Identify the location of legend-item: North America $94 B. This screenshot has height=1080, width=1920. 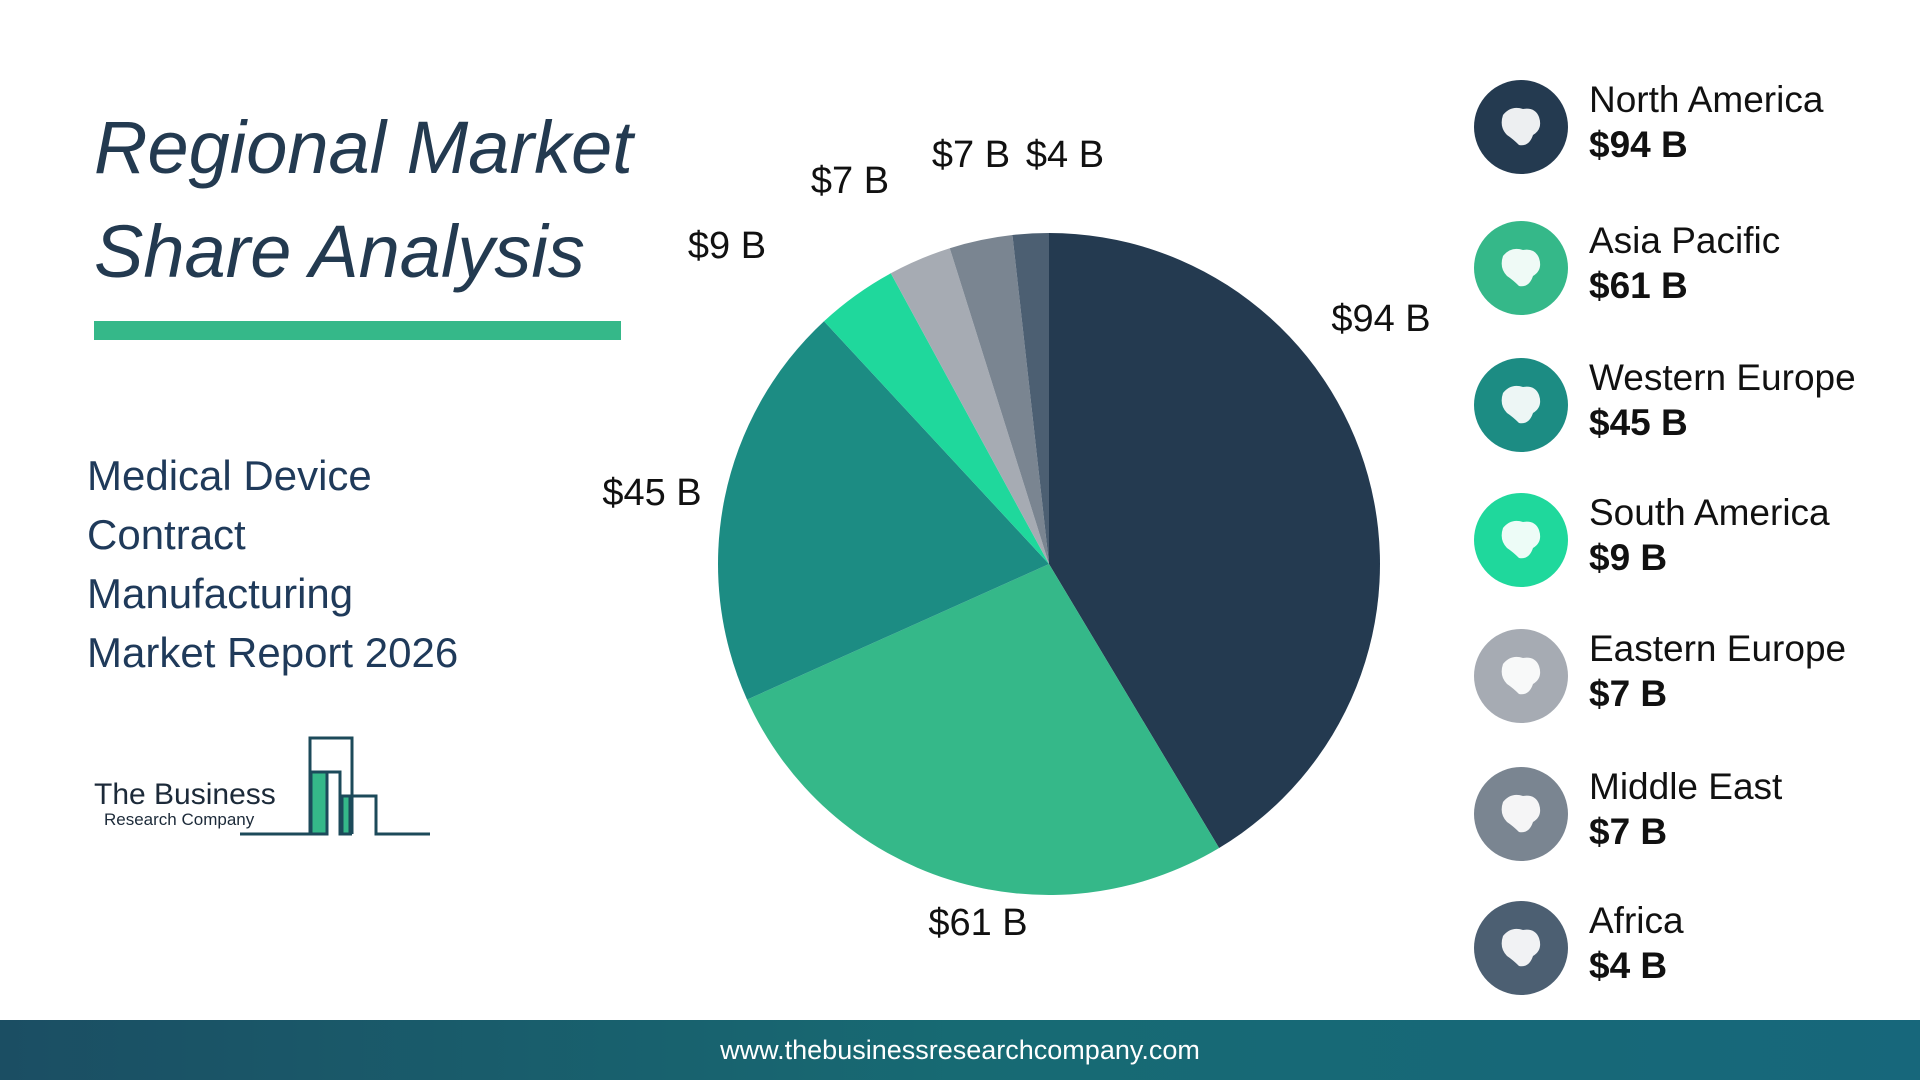
(1690, 129).